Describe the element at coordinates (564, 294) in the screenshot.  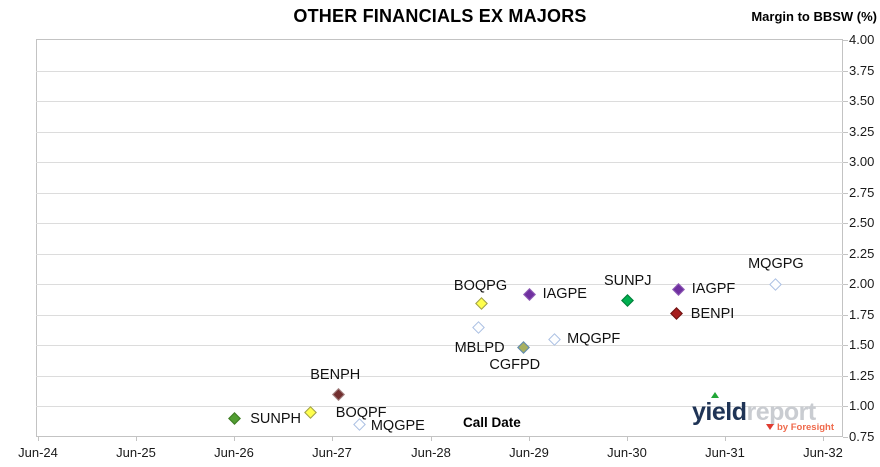
I see `data-point-label-IAGPE: IAGPE` at that location.